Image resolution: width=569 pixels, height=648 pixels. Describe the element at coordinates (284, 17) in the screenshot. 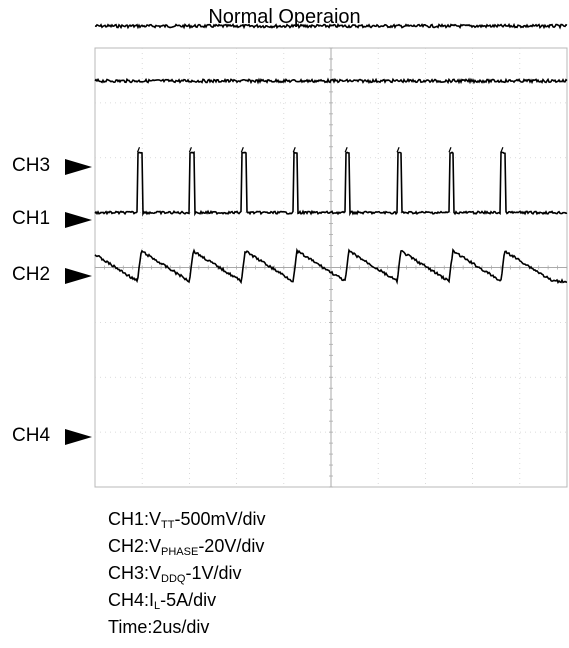

I see `chart-title: Normal Operaion` at that location.